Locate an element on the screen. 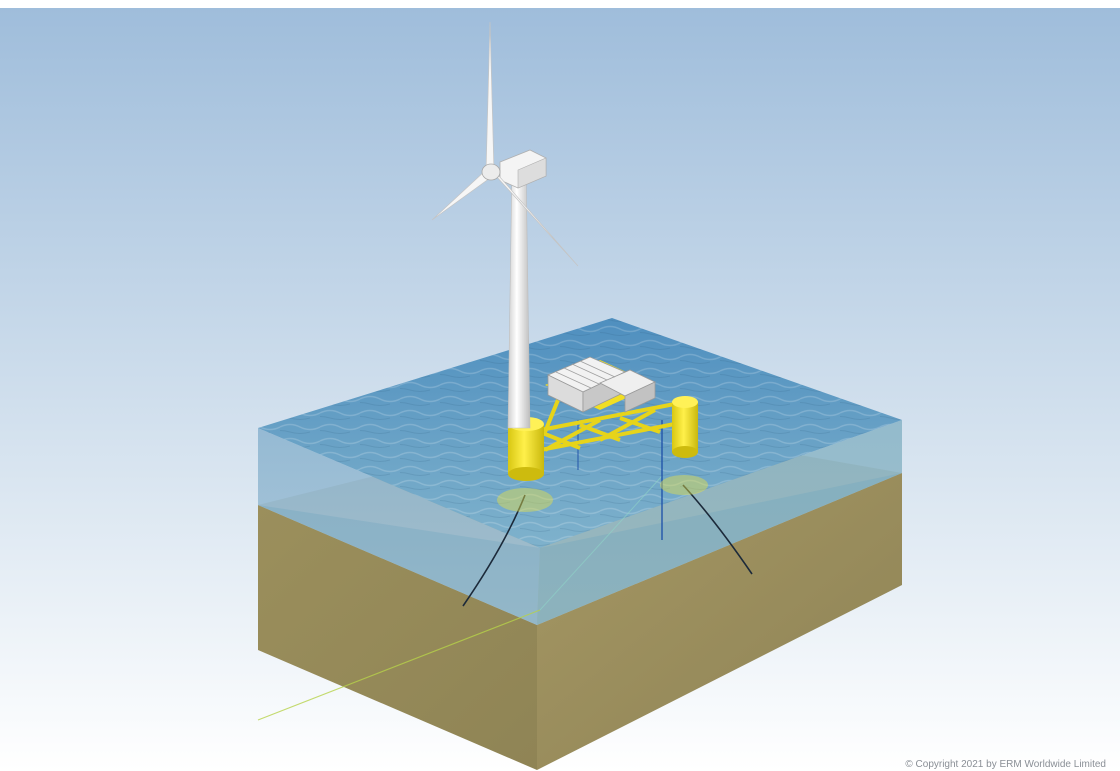 This screenshot has width=1120, height=771. water-right-face is located at coordinates (719, 522).